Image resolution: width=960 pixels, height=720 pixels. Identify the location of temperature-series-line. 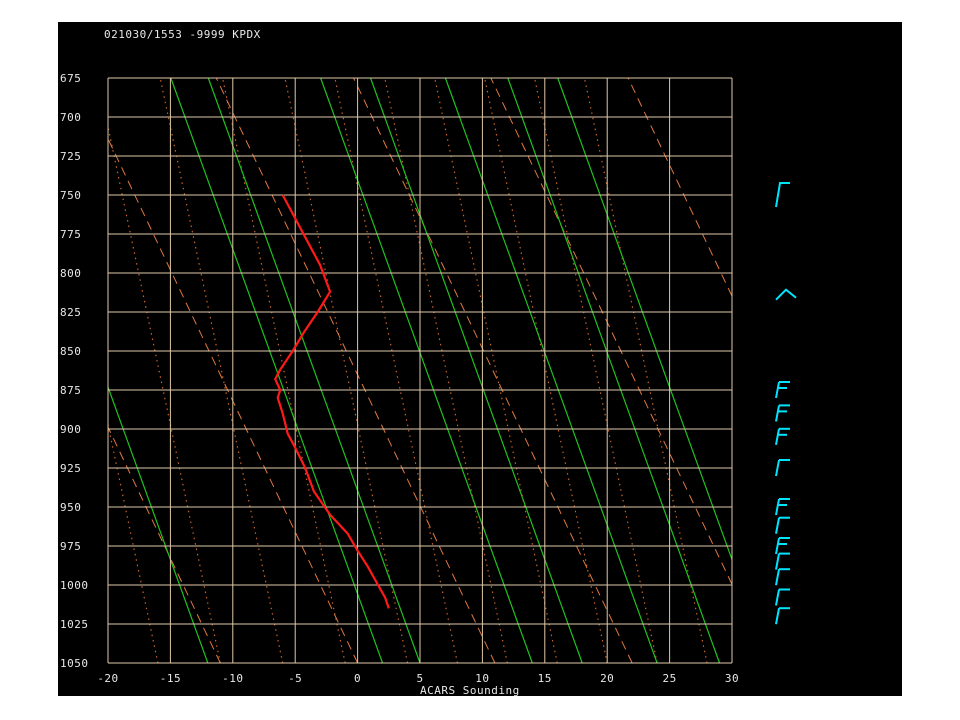
(332, 401).